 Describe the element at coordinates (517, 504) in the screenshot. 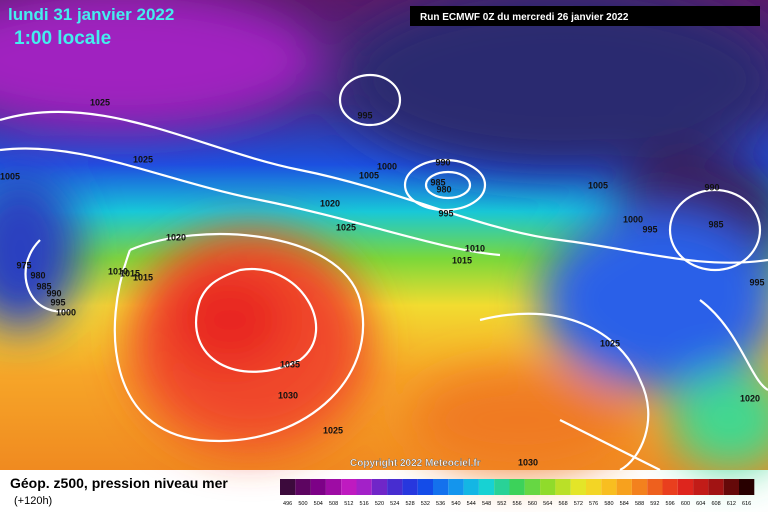

I see `scale-label: 556` at that location.